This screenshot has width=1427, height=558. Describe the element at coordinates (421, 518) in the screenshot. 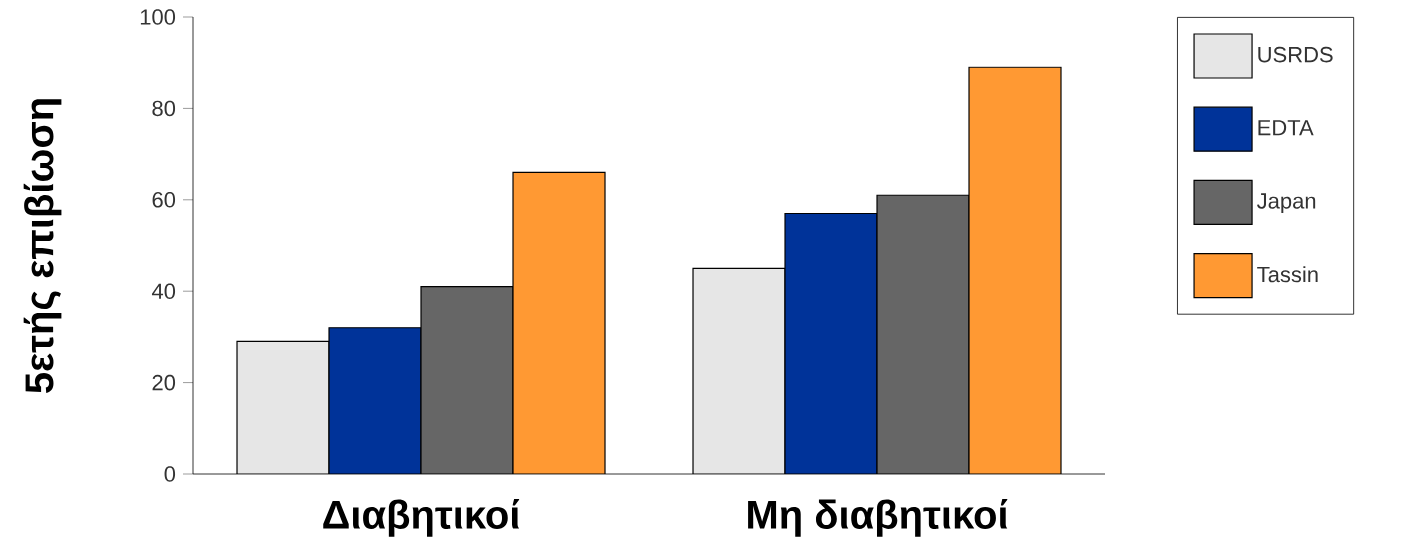

I see `x-tick-label: Διαβητικοί` at that location.